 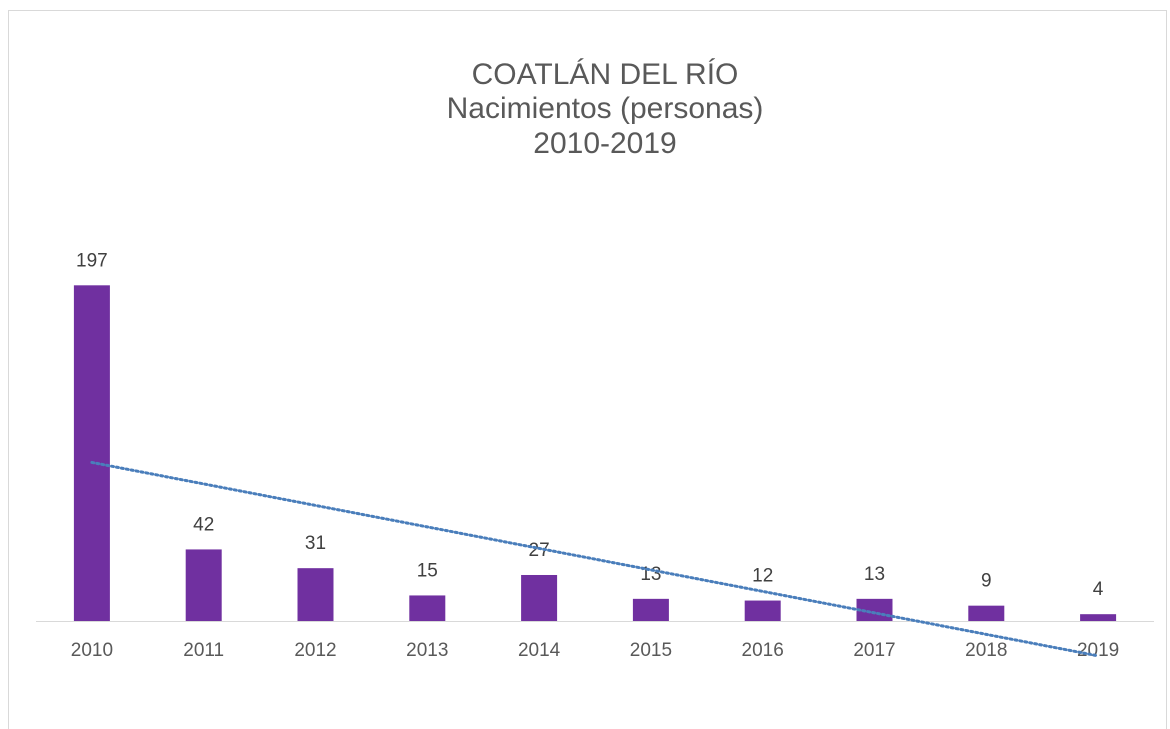 What do you see at coordinates (203, 524) in the screenshot?
I see `data-label: 42` at bounding box center [203, 524].